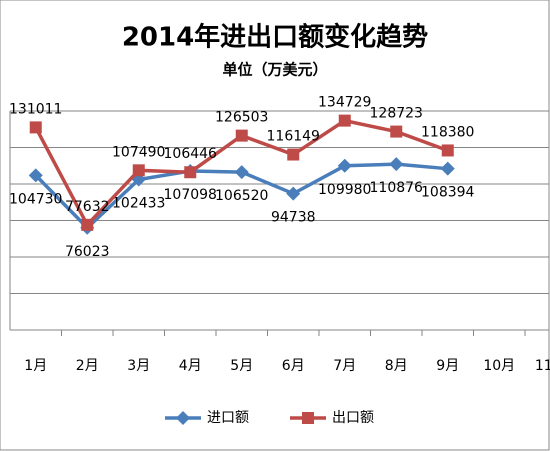 The height and width of the screenshot is (451, 550). What do you see at coordinates (448, 193) in the screenshot?
I see `data-label: 108394` at bounding box center [448, 193].